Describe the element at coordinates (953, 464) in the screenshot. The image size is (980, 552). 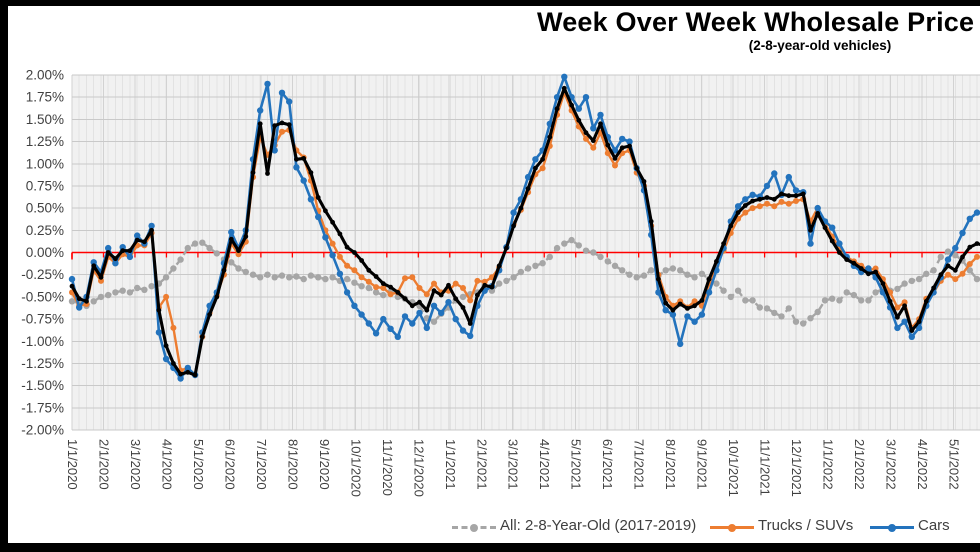
I see `x-tick-label: 5/1/2022` at that location.